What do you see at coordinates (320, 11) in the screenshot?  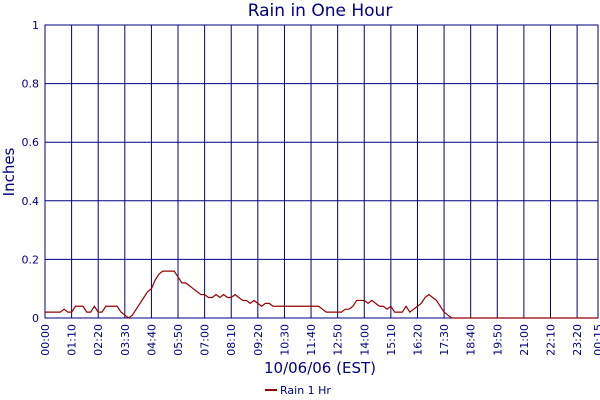 I see `chart-title: Rain in One Hour` at bounding box center [320, 11].